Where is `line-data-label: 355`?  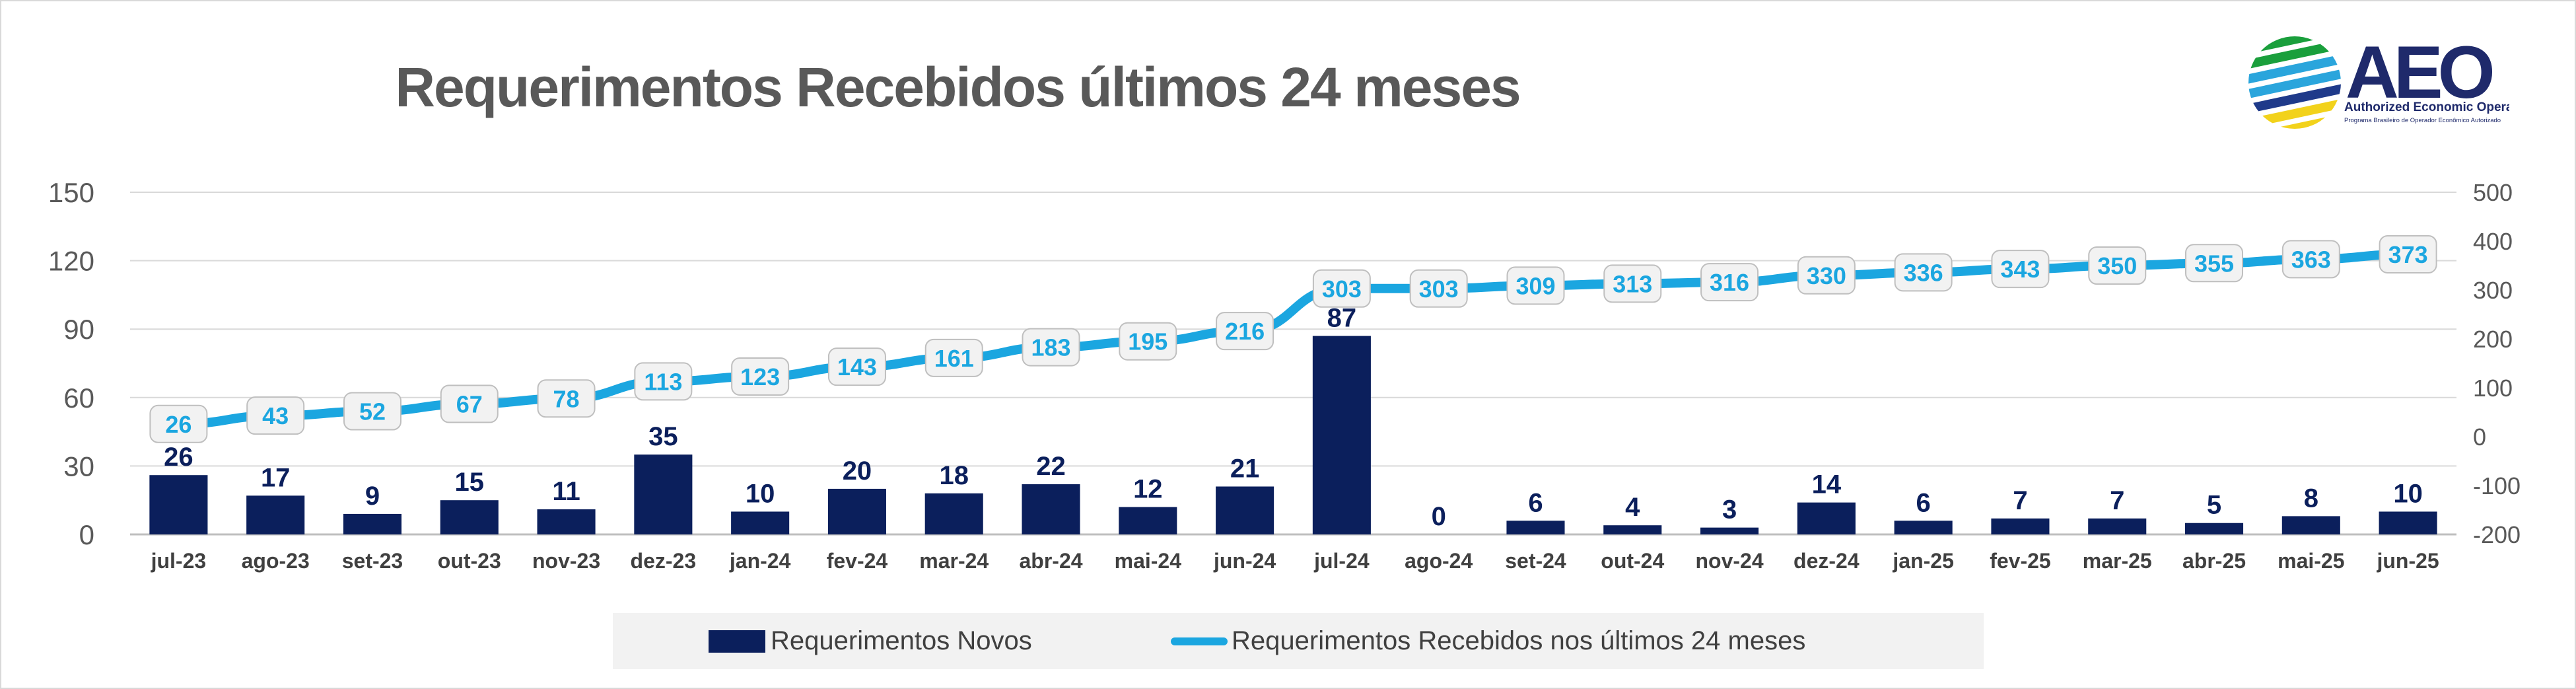 line-data-label: 355 is located at coordinates (2214, 263).